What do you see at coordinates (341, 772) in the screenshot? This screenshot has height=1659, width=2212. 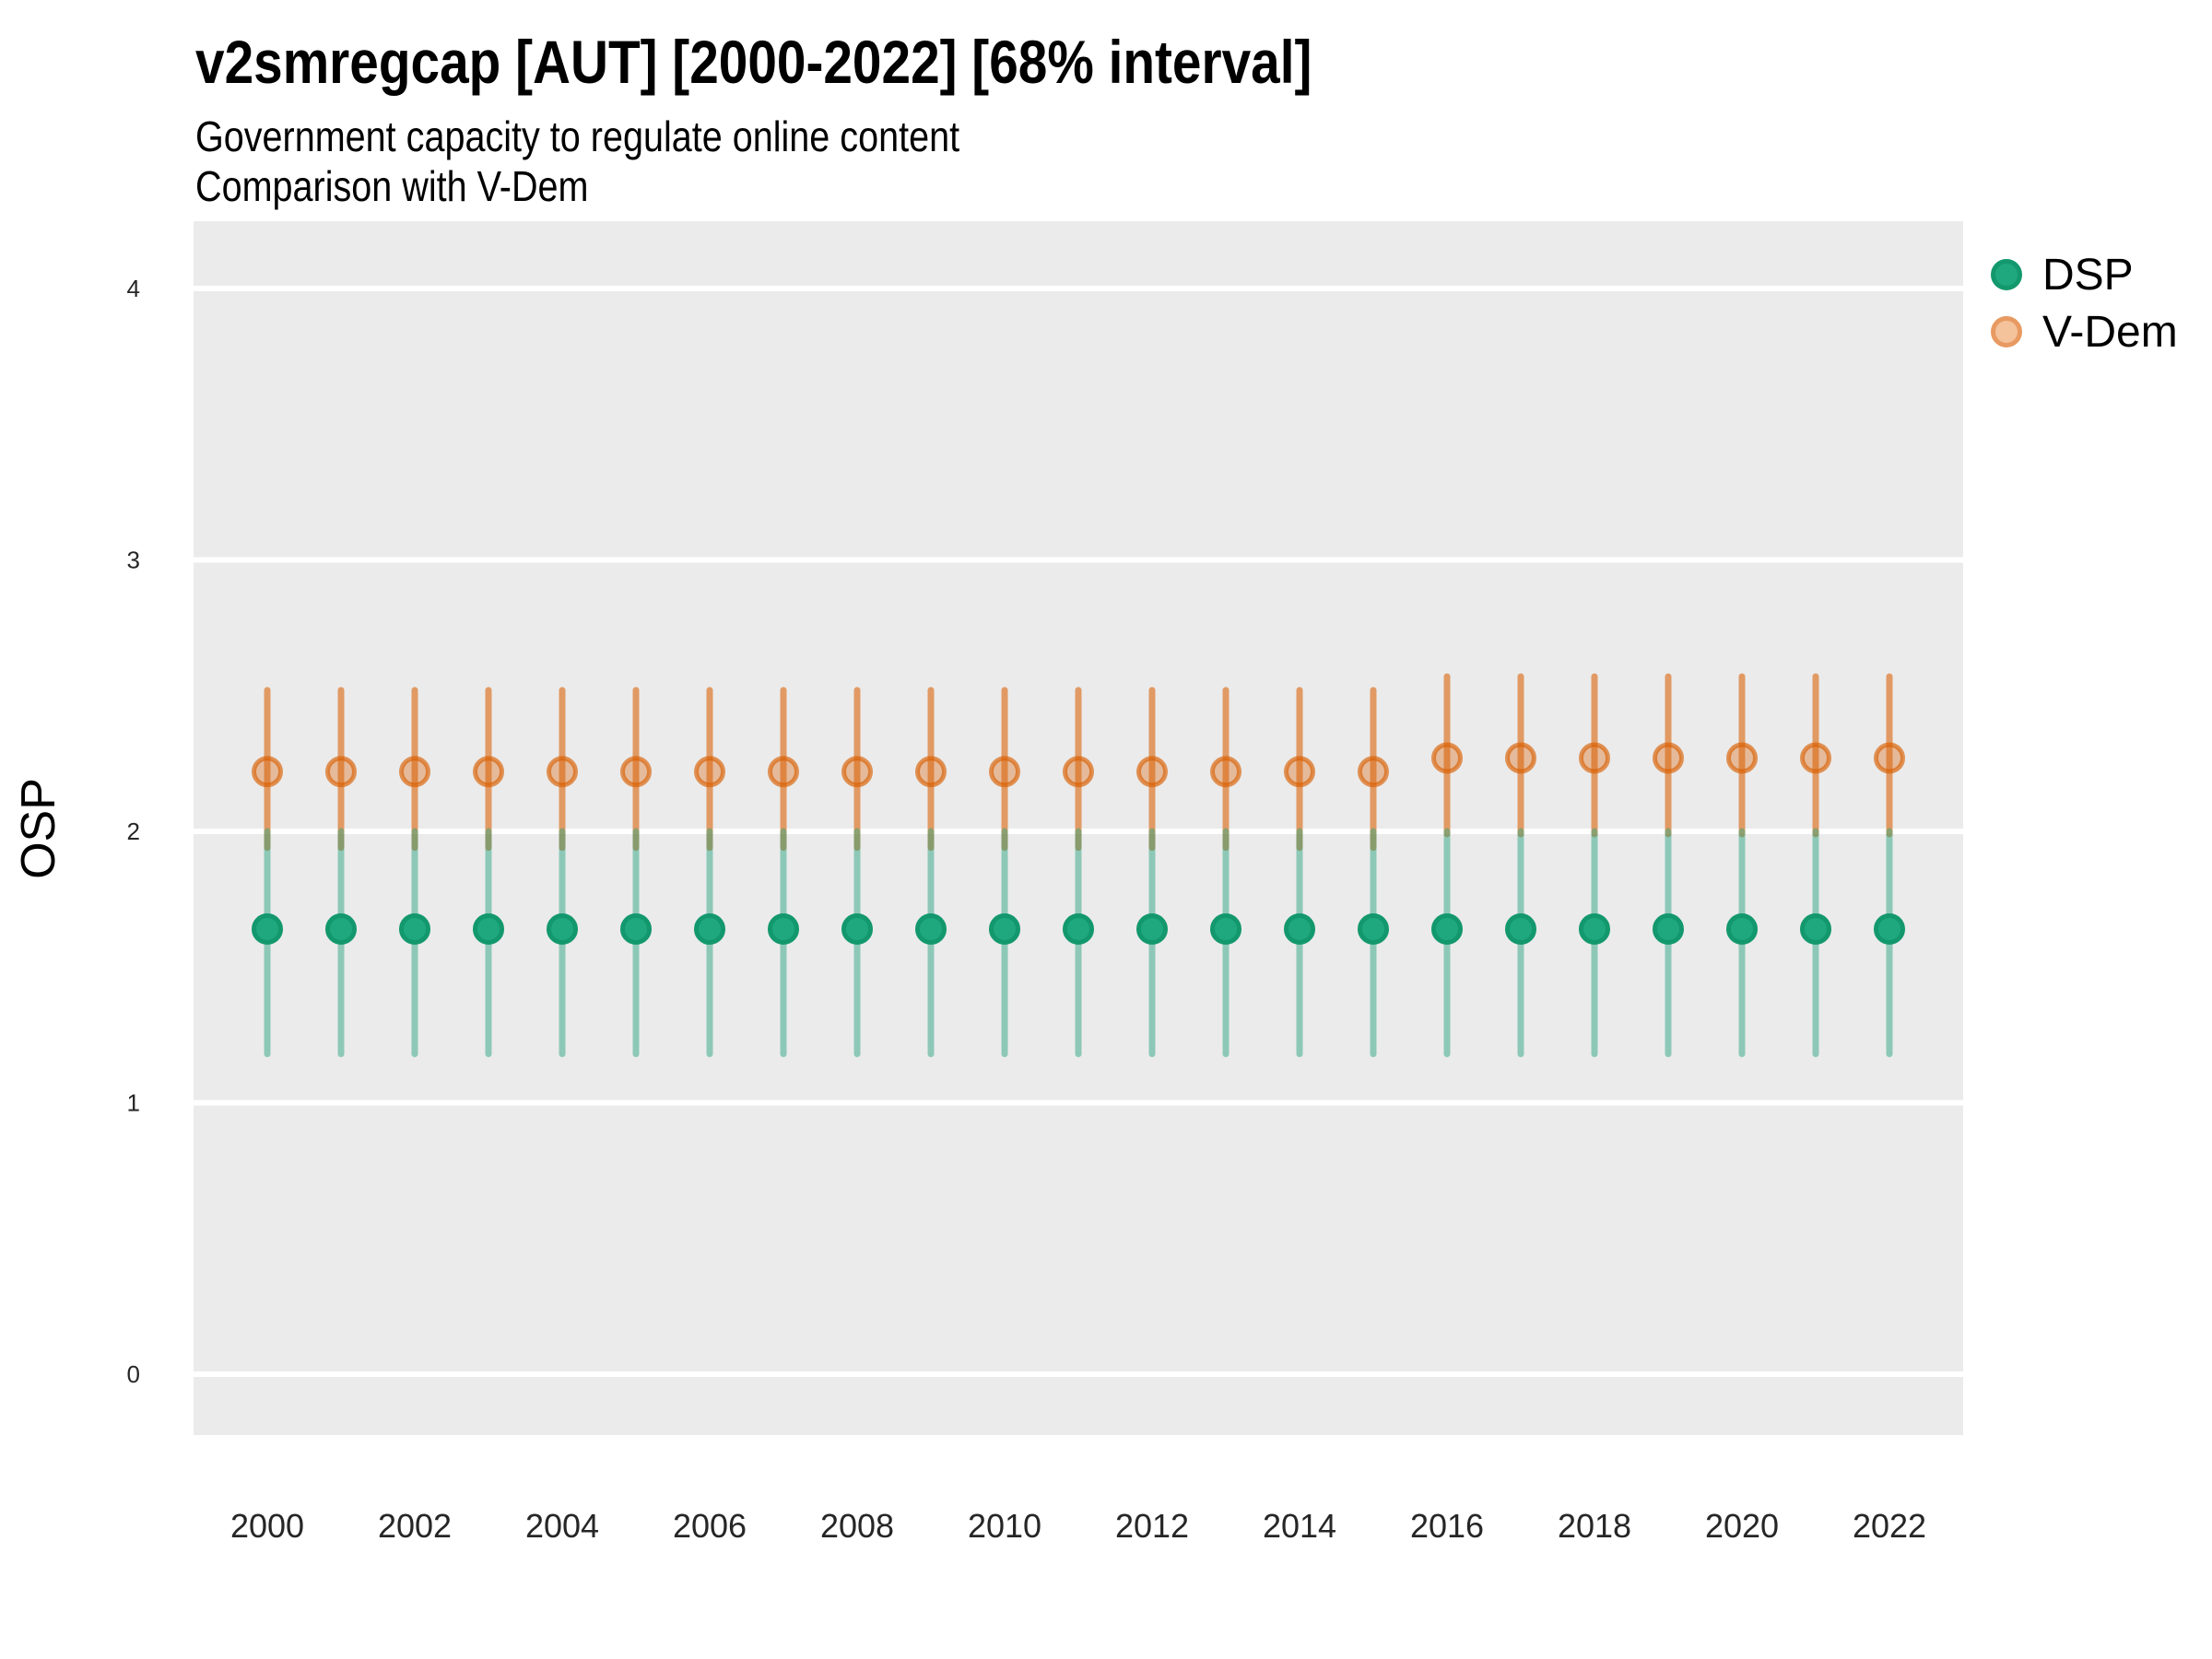 I see `vdem-point-2001` at bounding box center [341, 772].